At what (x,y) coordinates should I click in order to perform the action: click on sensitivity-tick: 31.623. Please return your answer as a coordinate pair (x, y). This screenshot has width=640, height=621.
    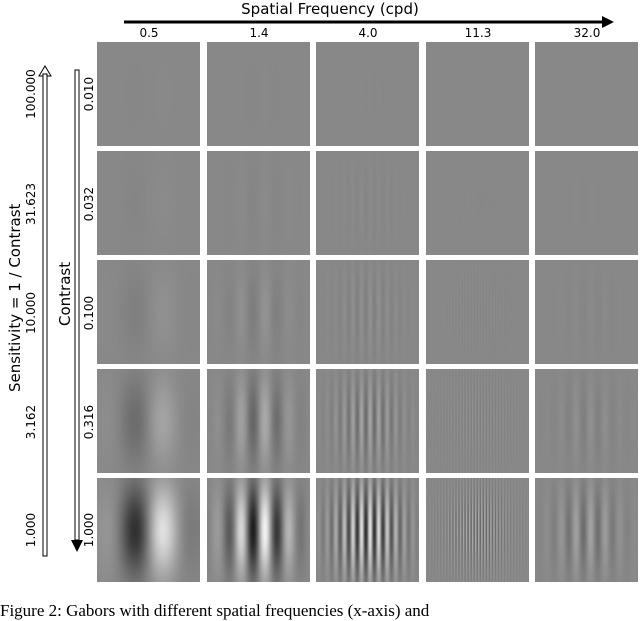
    Looking at the image, I should click on (31, 204).